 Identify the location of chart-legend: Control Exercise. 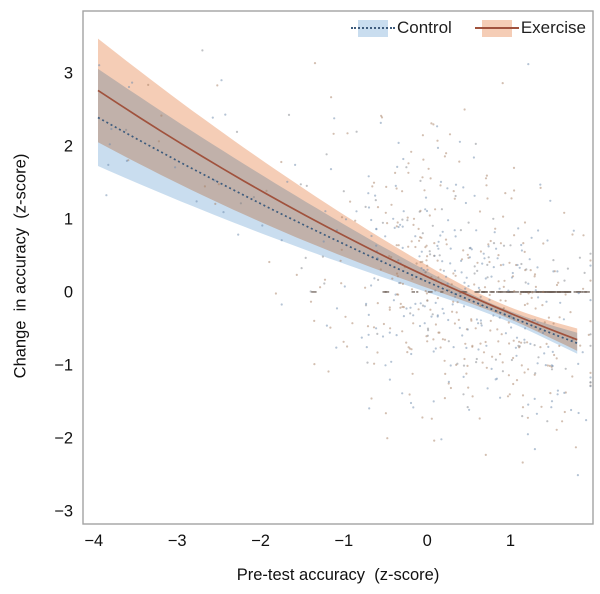
(468, 28).